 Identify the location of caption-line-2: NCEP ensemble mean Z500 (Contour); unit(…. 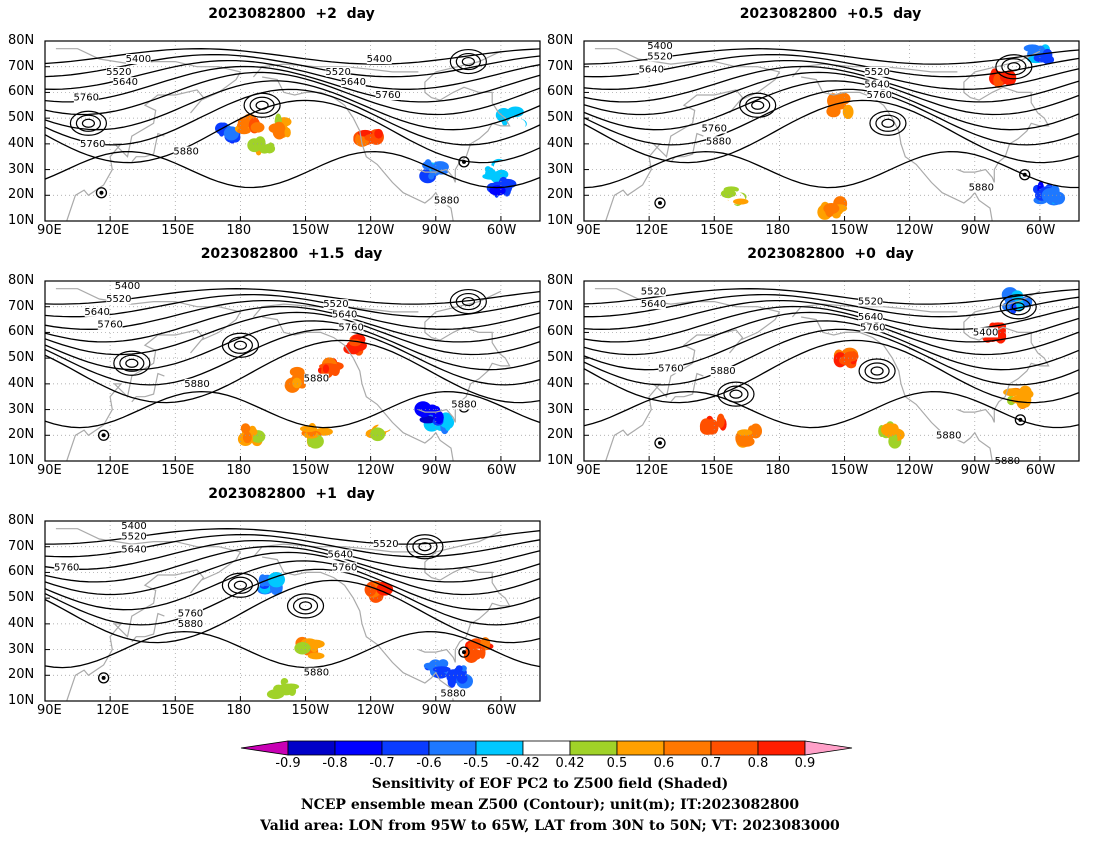
(550, 805).